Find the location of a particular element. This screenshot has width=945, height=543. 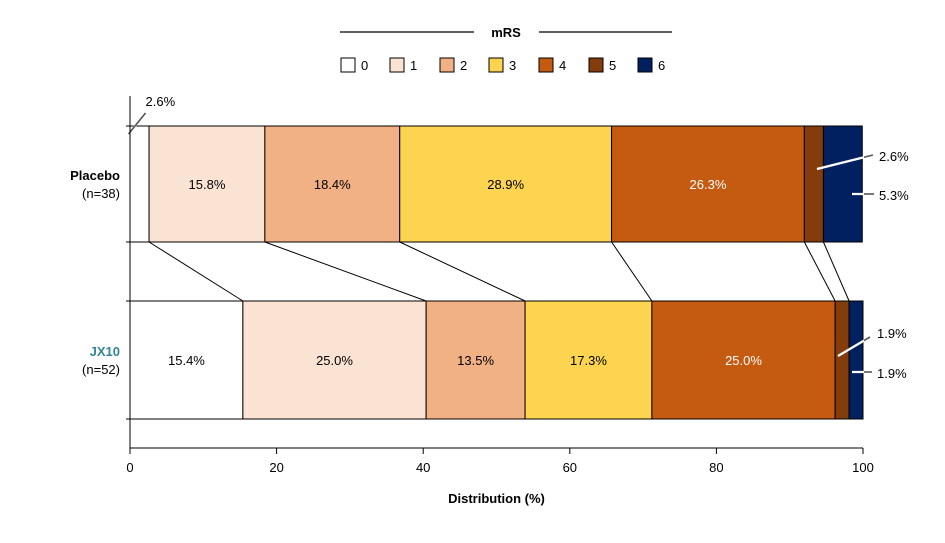

data-label-jx10-mrs-1: 25.0% is located at coordinates (334, 360).